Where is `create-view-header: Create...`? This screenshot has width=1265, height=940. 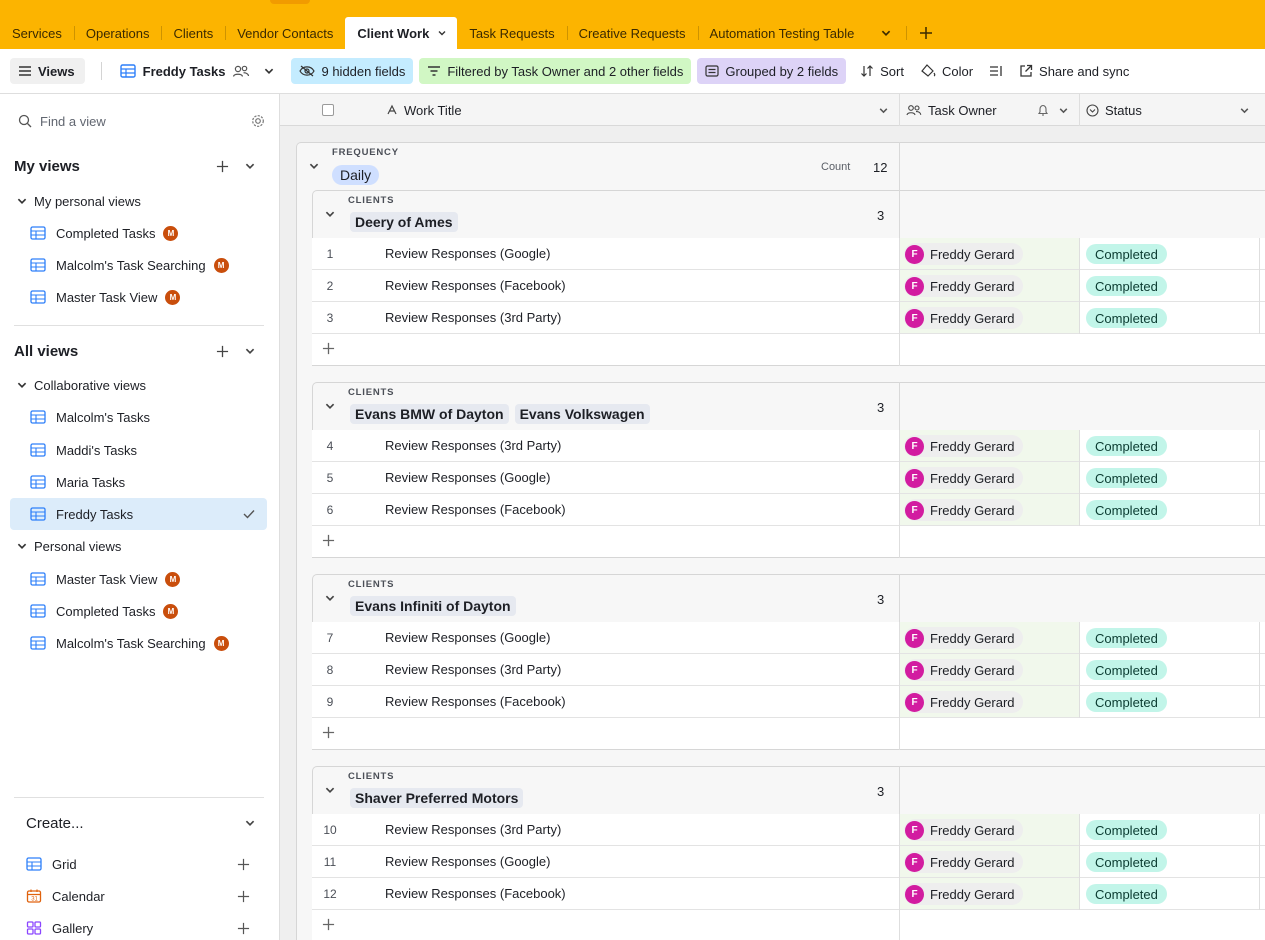 create-view-header: Create... is located at coordinates (145, 823).